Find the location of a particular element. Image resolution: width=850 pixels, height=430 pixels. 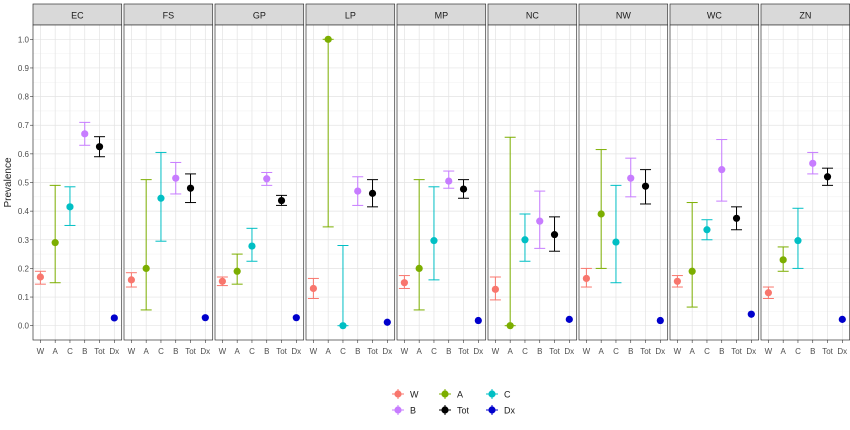

legend-item-b: B is located at coordinates (404, 410).